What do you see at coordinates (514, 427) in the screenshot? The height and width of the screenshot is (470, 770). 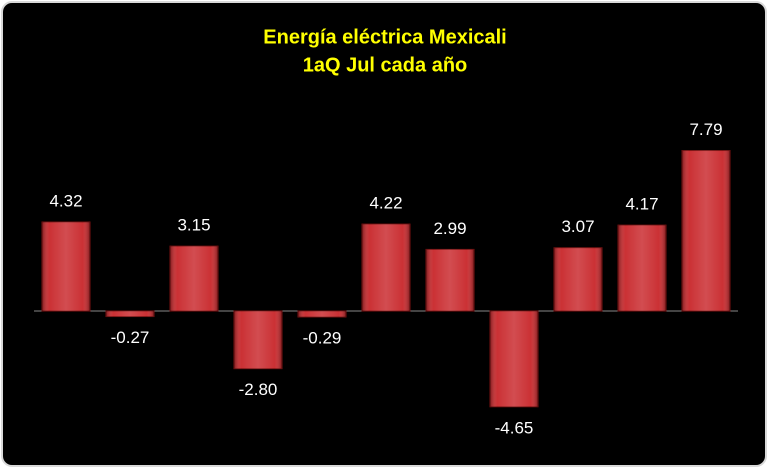 I see `value-label: -4.65` at bounding box center [514, 427].